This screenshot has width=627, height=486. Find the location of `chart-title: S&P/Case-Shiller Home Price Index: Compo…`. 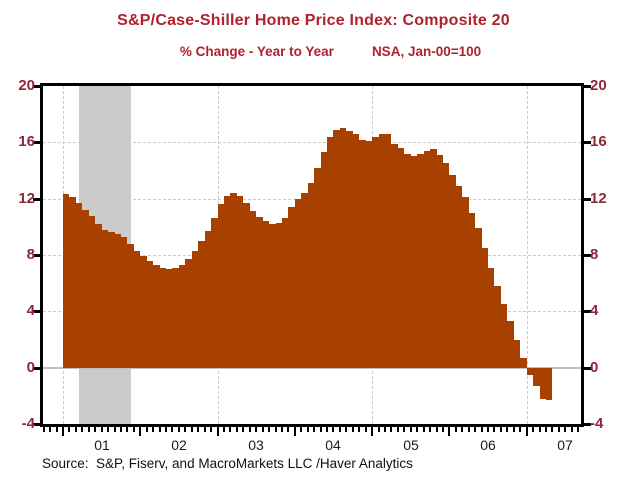

chart-title: S&P/Case-Shiller Home Price Index: Compo… is located at coordinates (313, 20).